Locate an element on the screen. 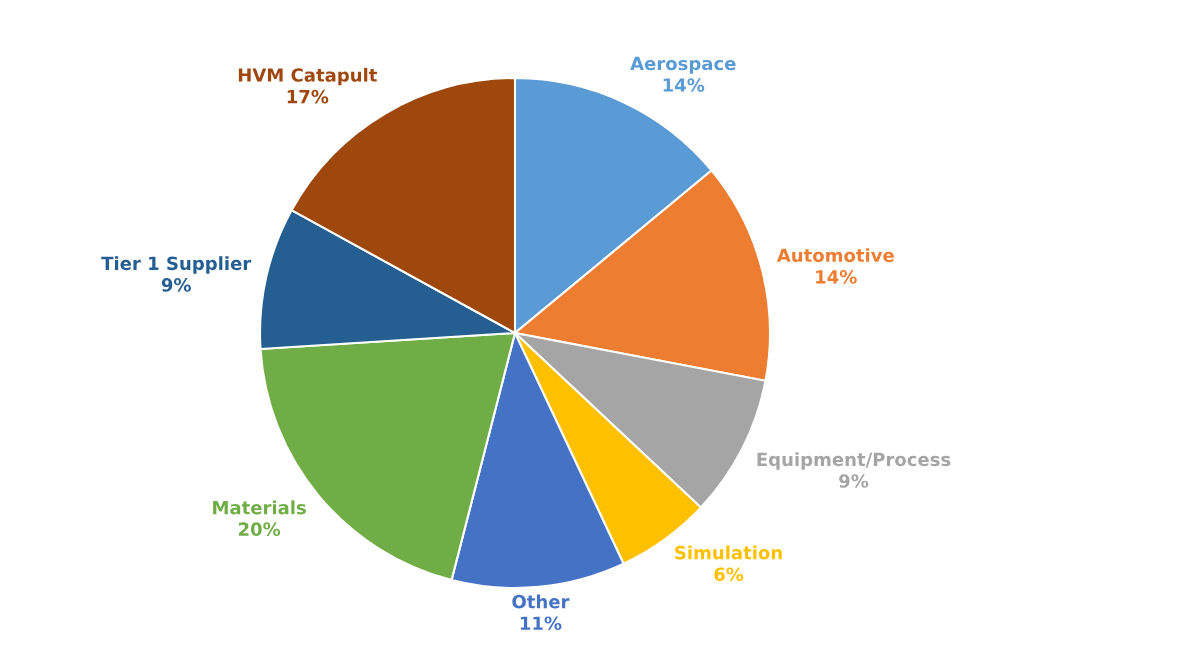 The height and width of the screenshot is (656, 1191). data-label: 17% is located at coordinates (308, 96).